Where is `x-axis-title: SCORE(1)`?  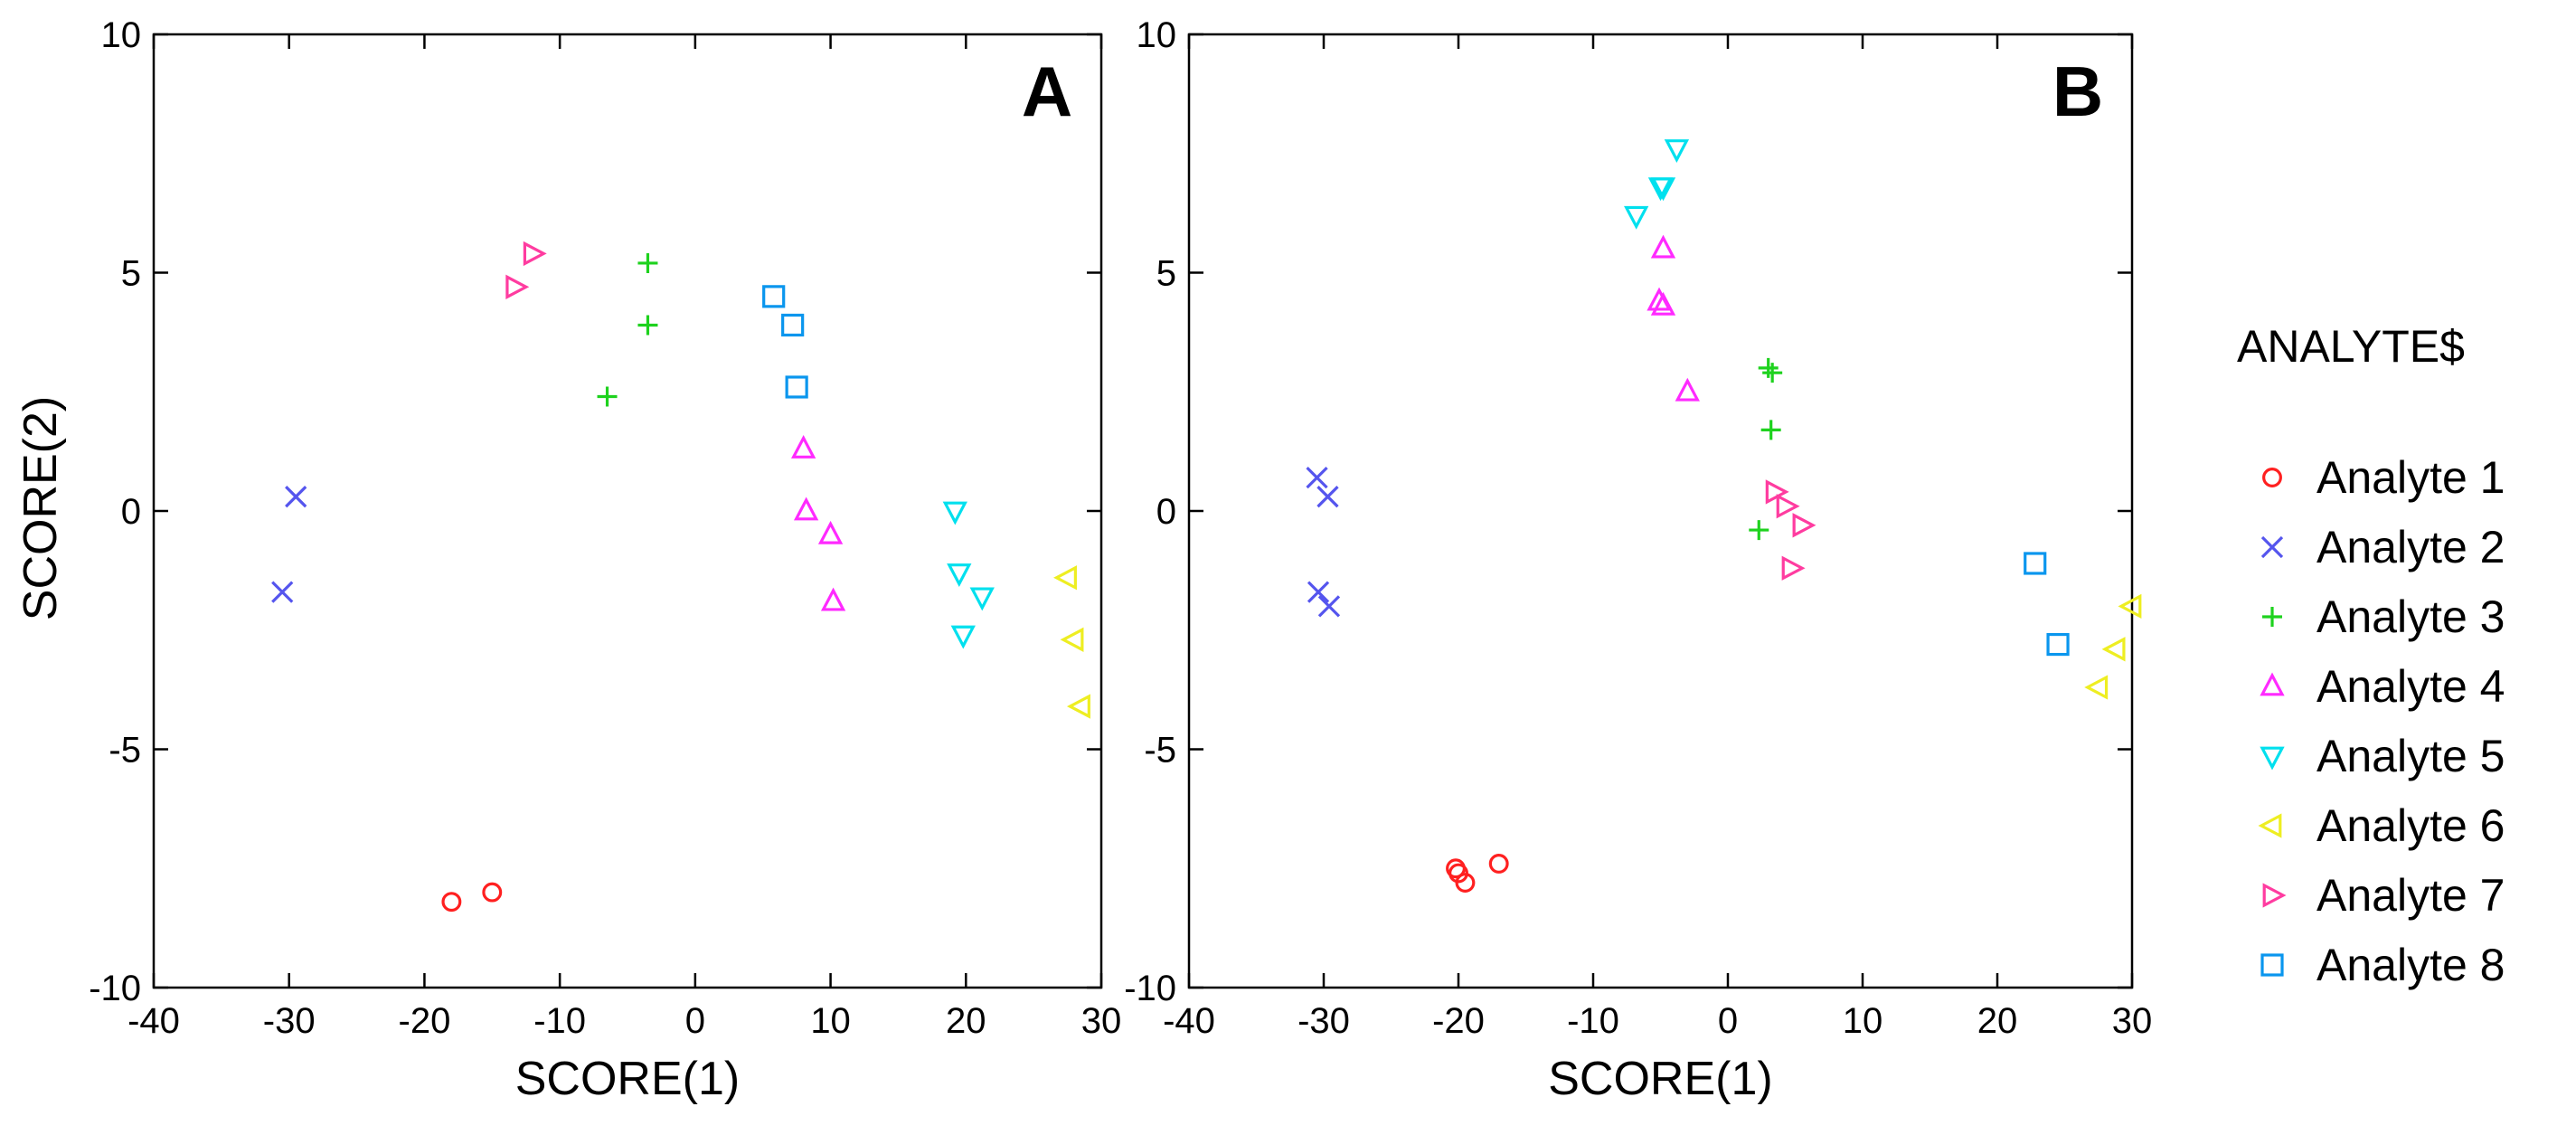
x-axis-title: SCORE(1) is located at coordinates (1660, 1079).